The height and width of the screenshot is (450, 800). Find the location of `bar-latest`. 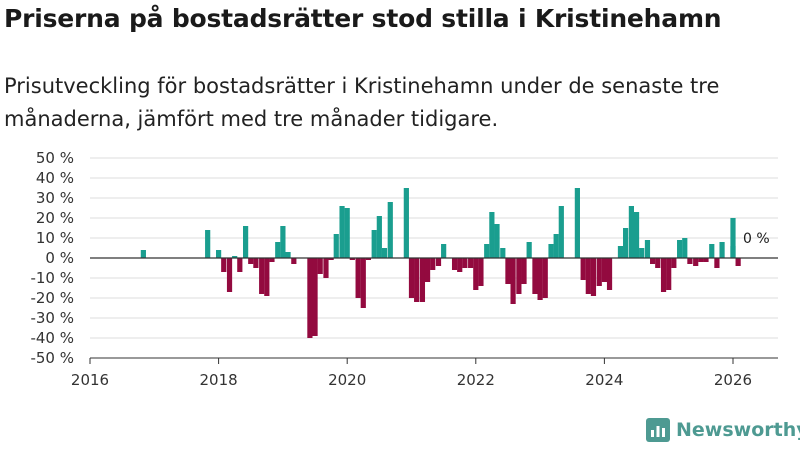

bar-latest is located at coordinates (733, 252).